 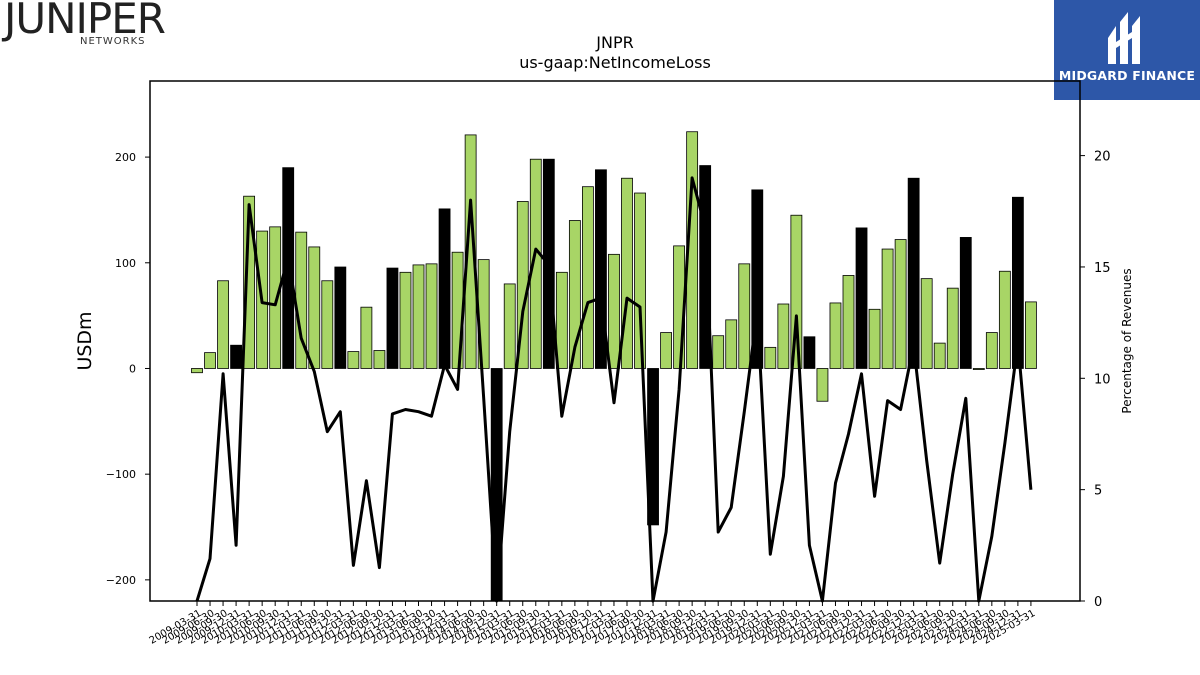 I want to click on midgard-mark-icon, so click(x=1124, y=38).